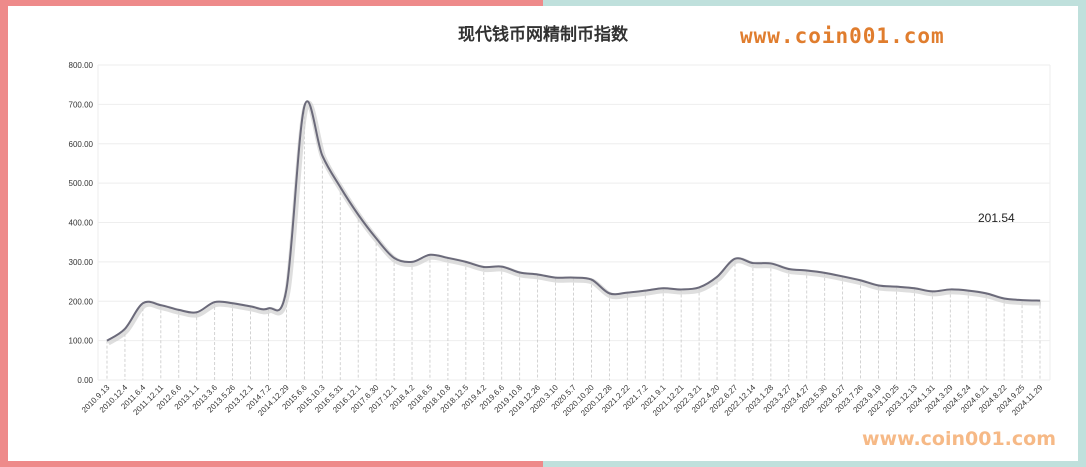 This screenshot has width=1086, height=467. What do you see at coordinates (81, 223) in the screenshot?
I see `y-tick-label: 400.00` at bounding box center [81, 223].